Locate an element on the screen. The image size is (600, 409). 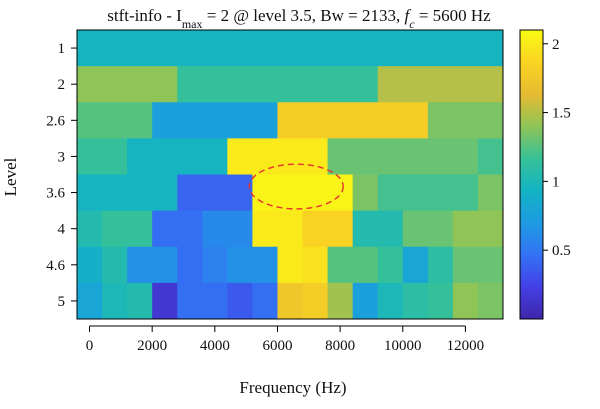
x-tick-label-10000: 10000 is located at coordinates (403, 346).